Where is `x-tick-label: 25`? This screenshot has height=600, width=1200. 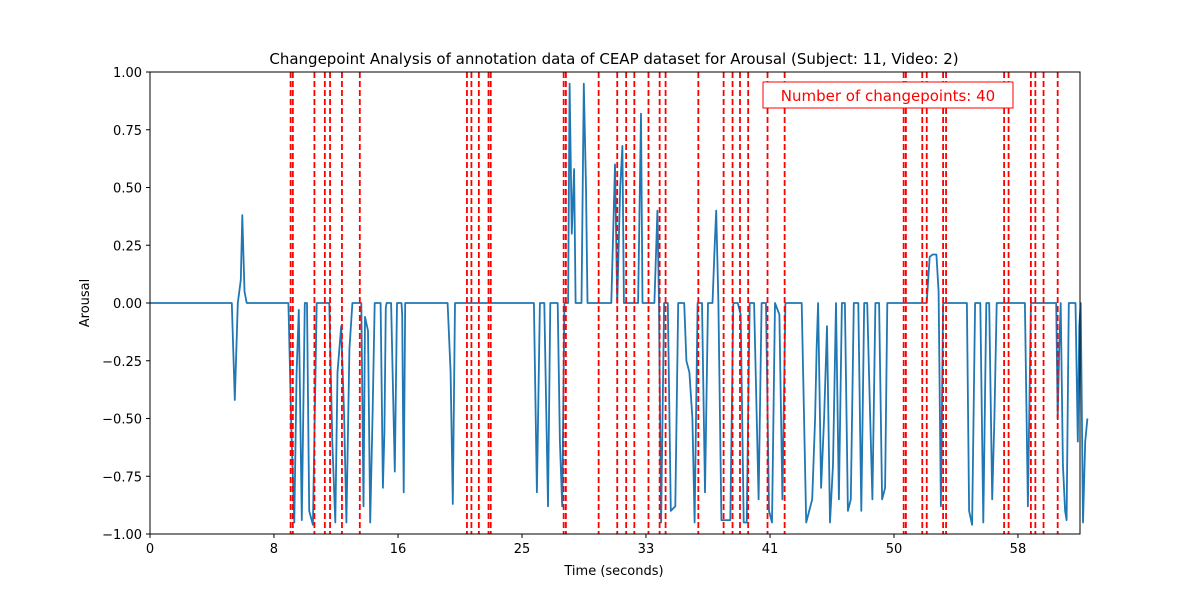 x-tick-label: 25 is located at coordinates (522, 549).